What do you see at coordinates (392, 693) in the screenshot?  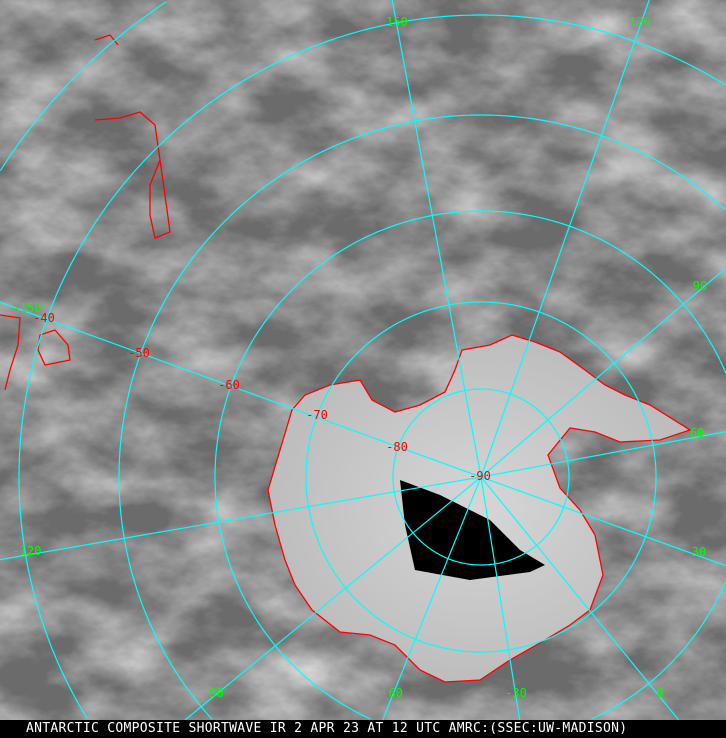 I see `longitude-label: -60` at bounding box center [392, 693].